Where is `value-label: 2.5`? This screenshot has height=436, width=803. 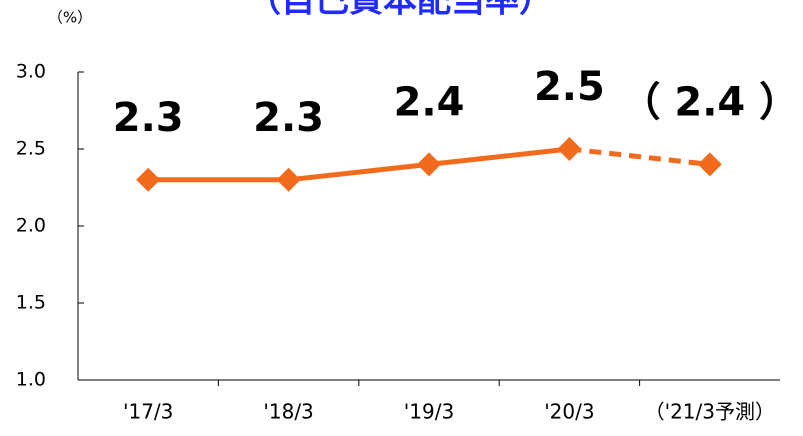 value-label: 2.5 is located at coordinates (569, 87).